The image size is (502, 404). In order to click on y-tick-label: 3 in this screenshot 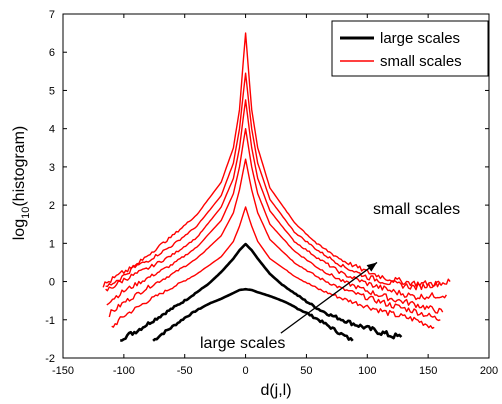, I will do `click(52, 168)`.